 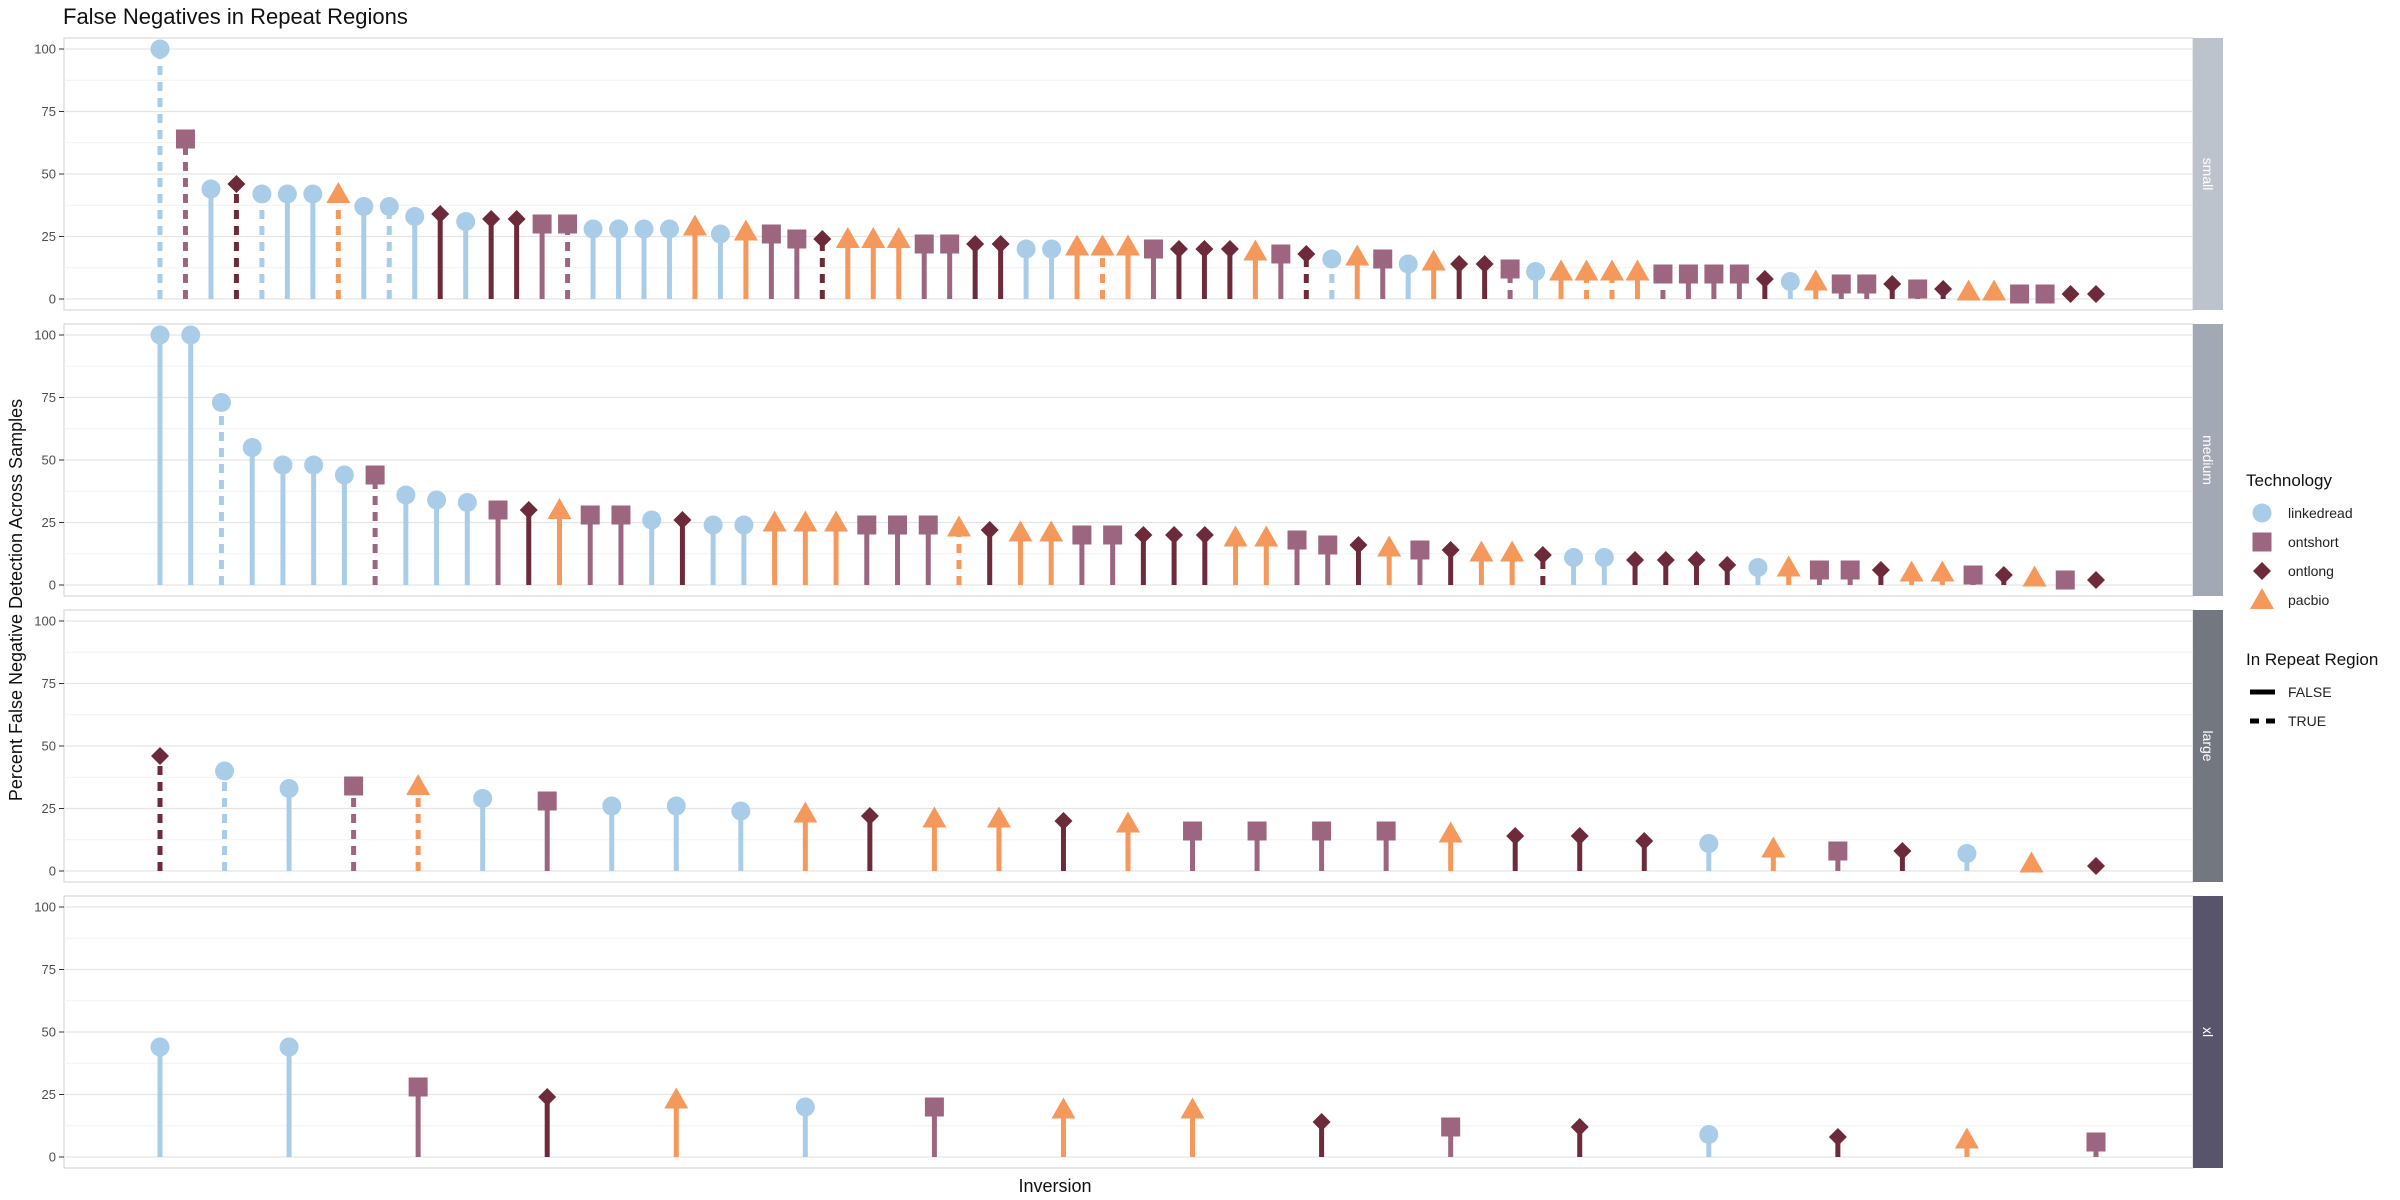 I want to click on y-tick-label: 75, so click(x=49, y=969).